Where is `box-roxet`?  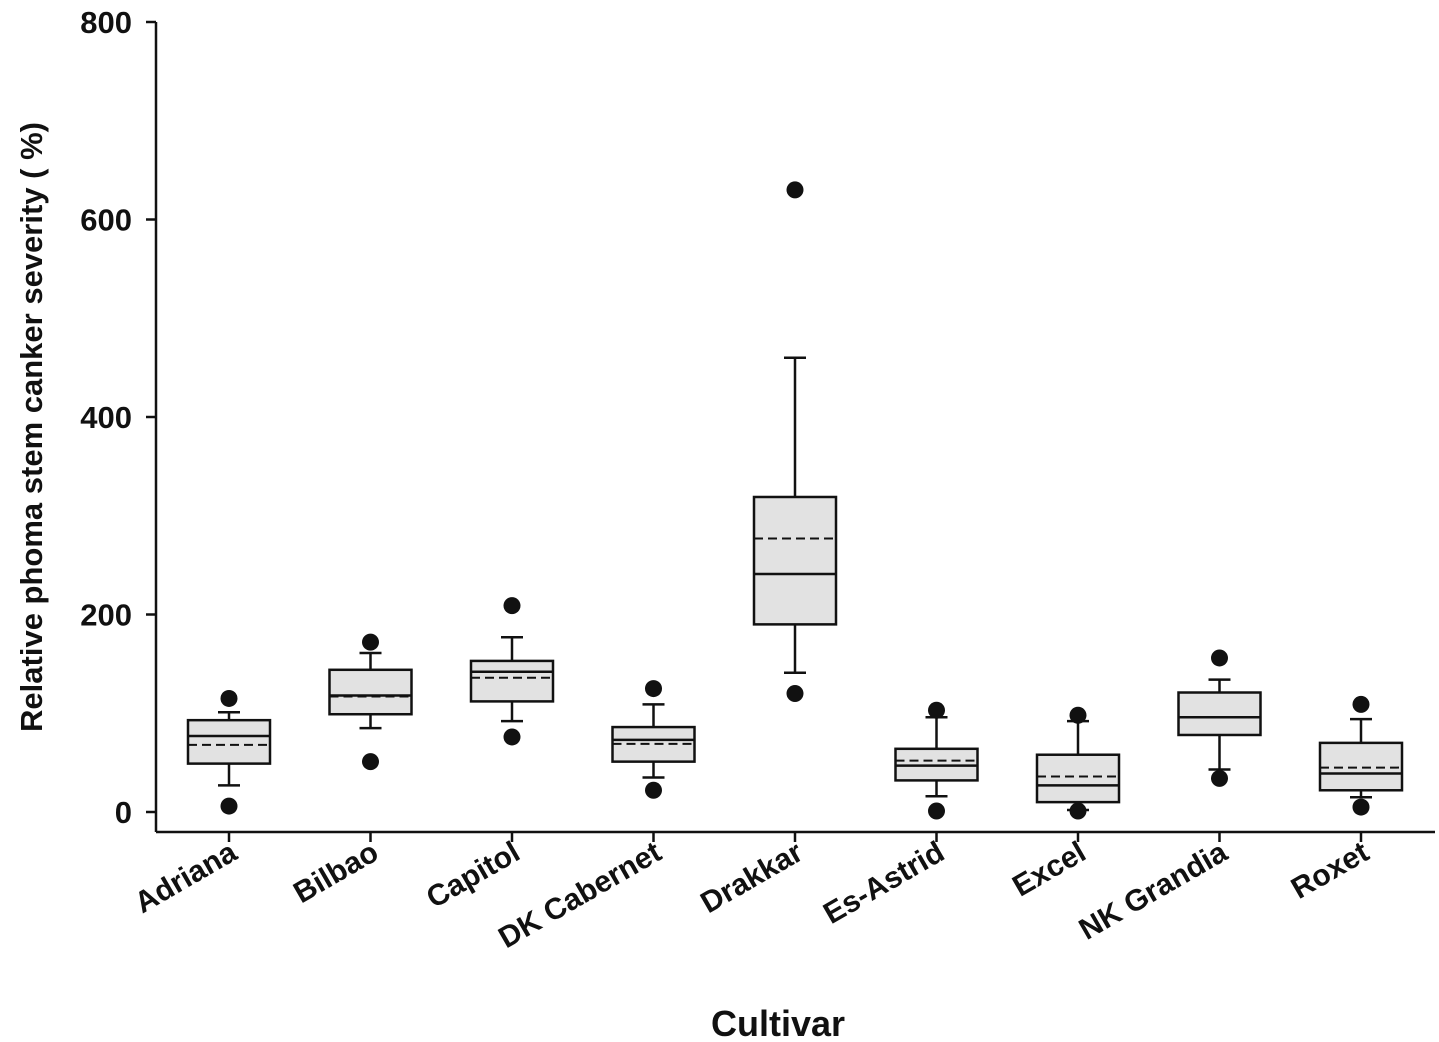 box-roxet is located at coordinates (1361, 755).